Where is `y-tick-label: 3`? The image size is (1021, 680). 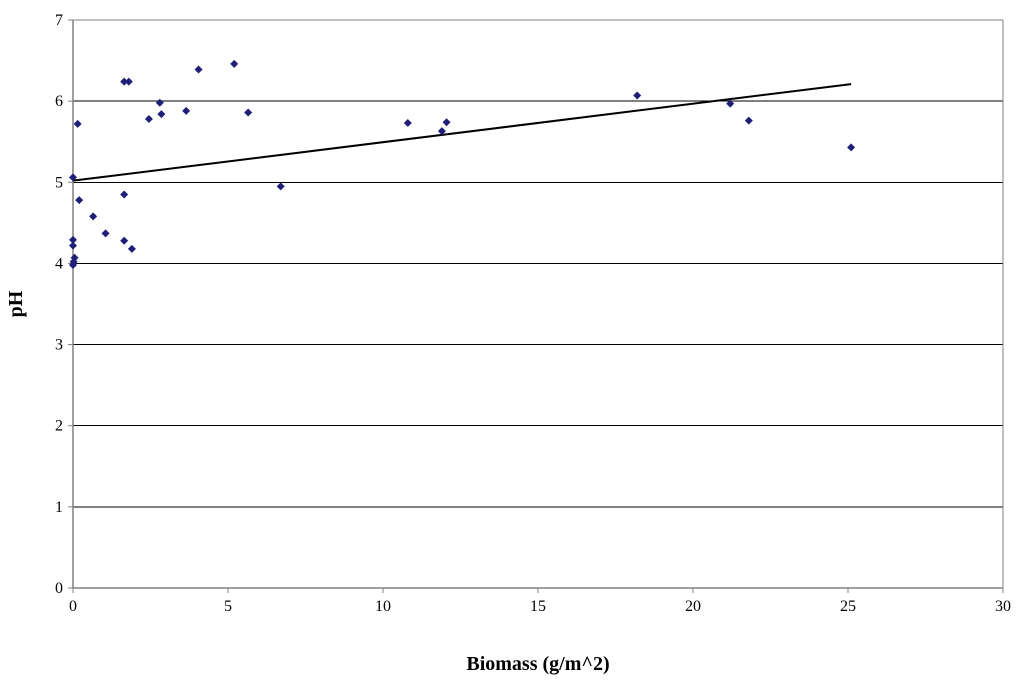
y-tick-label: 3 is located at coordinates (59, 345).